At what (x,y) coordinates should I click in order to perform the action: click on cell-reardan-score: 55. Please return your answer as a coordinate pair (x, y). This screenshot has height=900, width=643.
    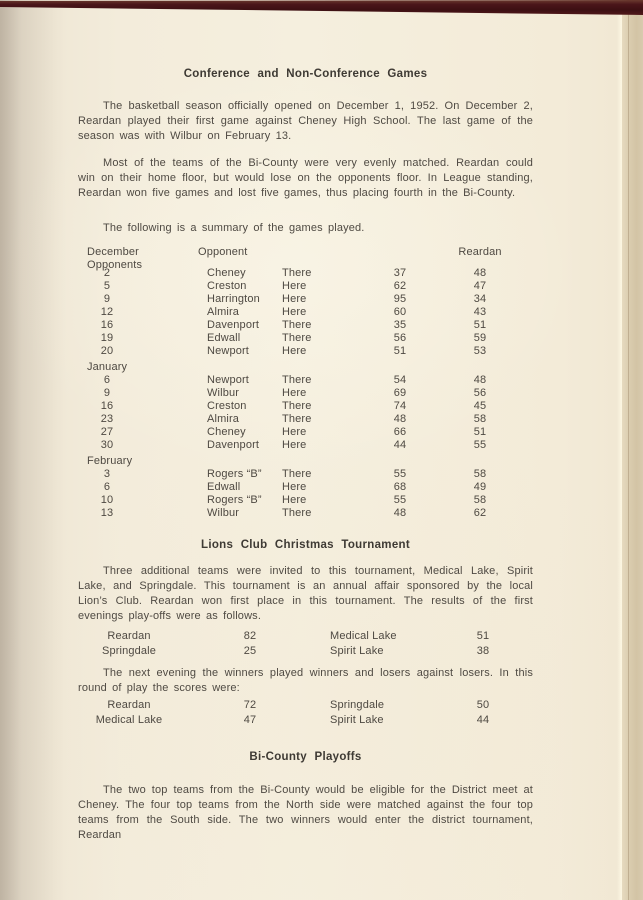
    Looking at the image, I should click on (400, 474).